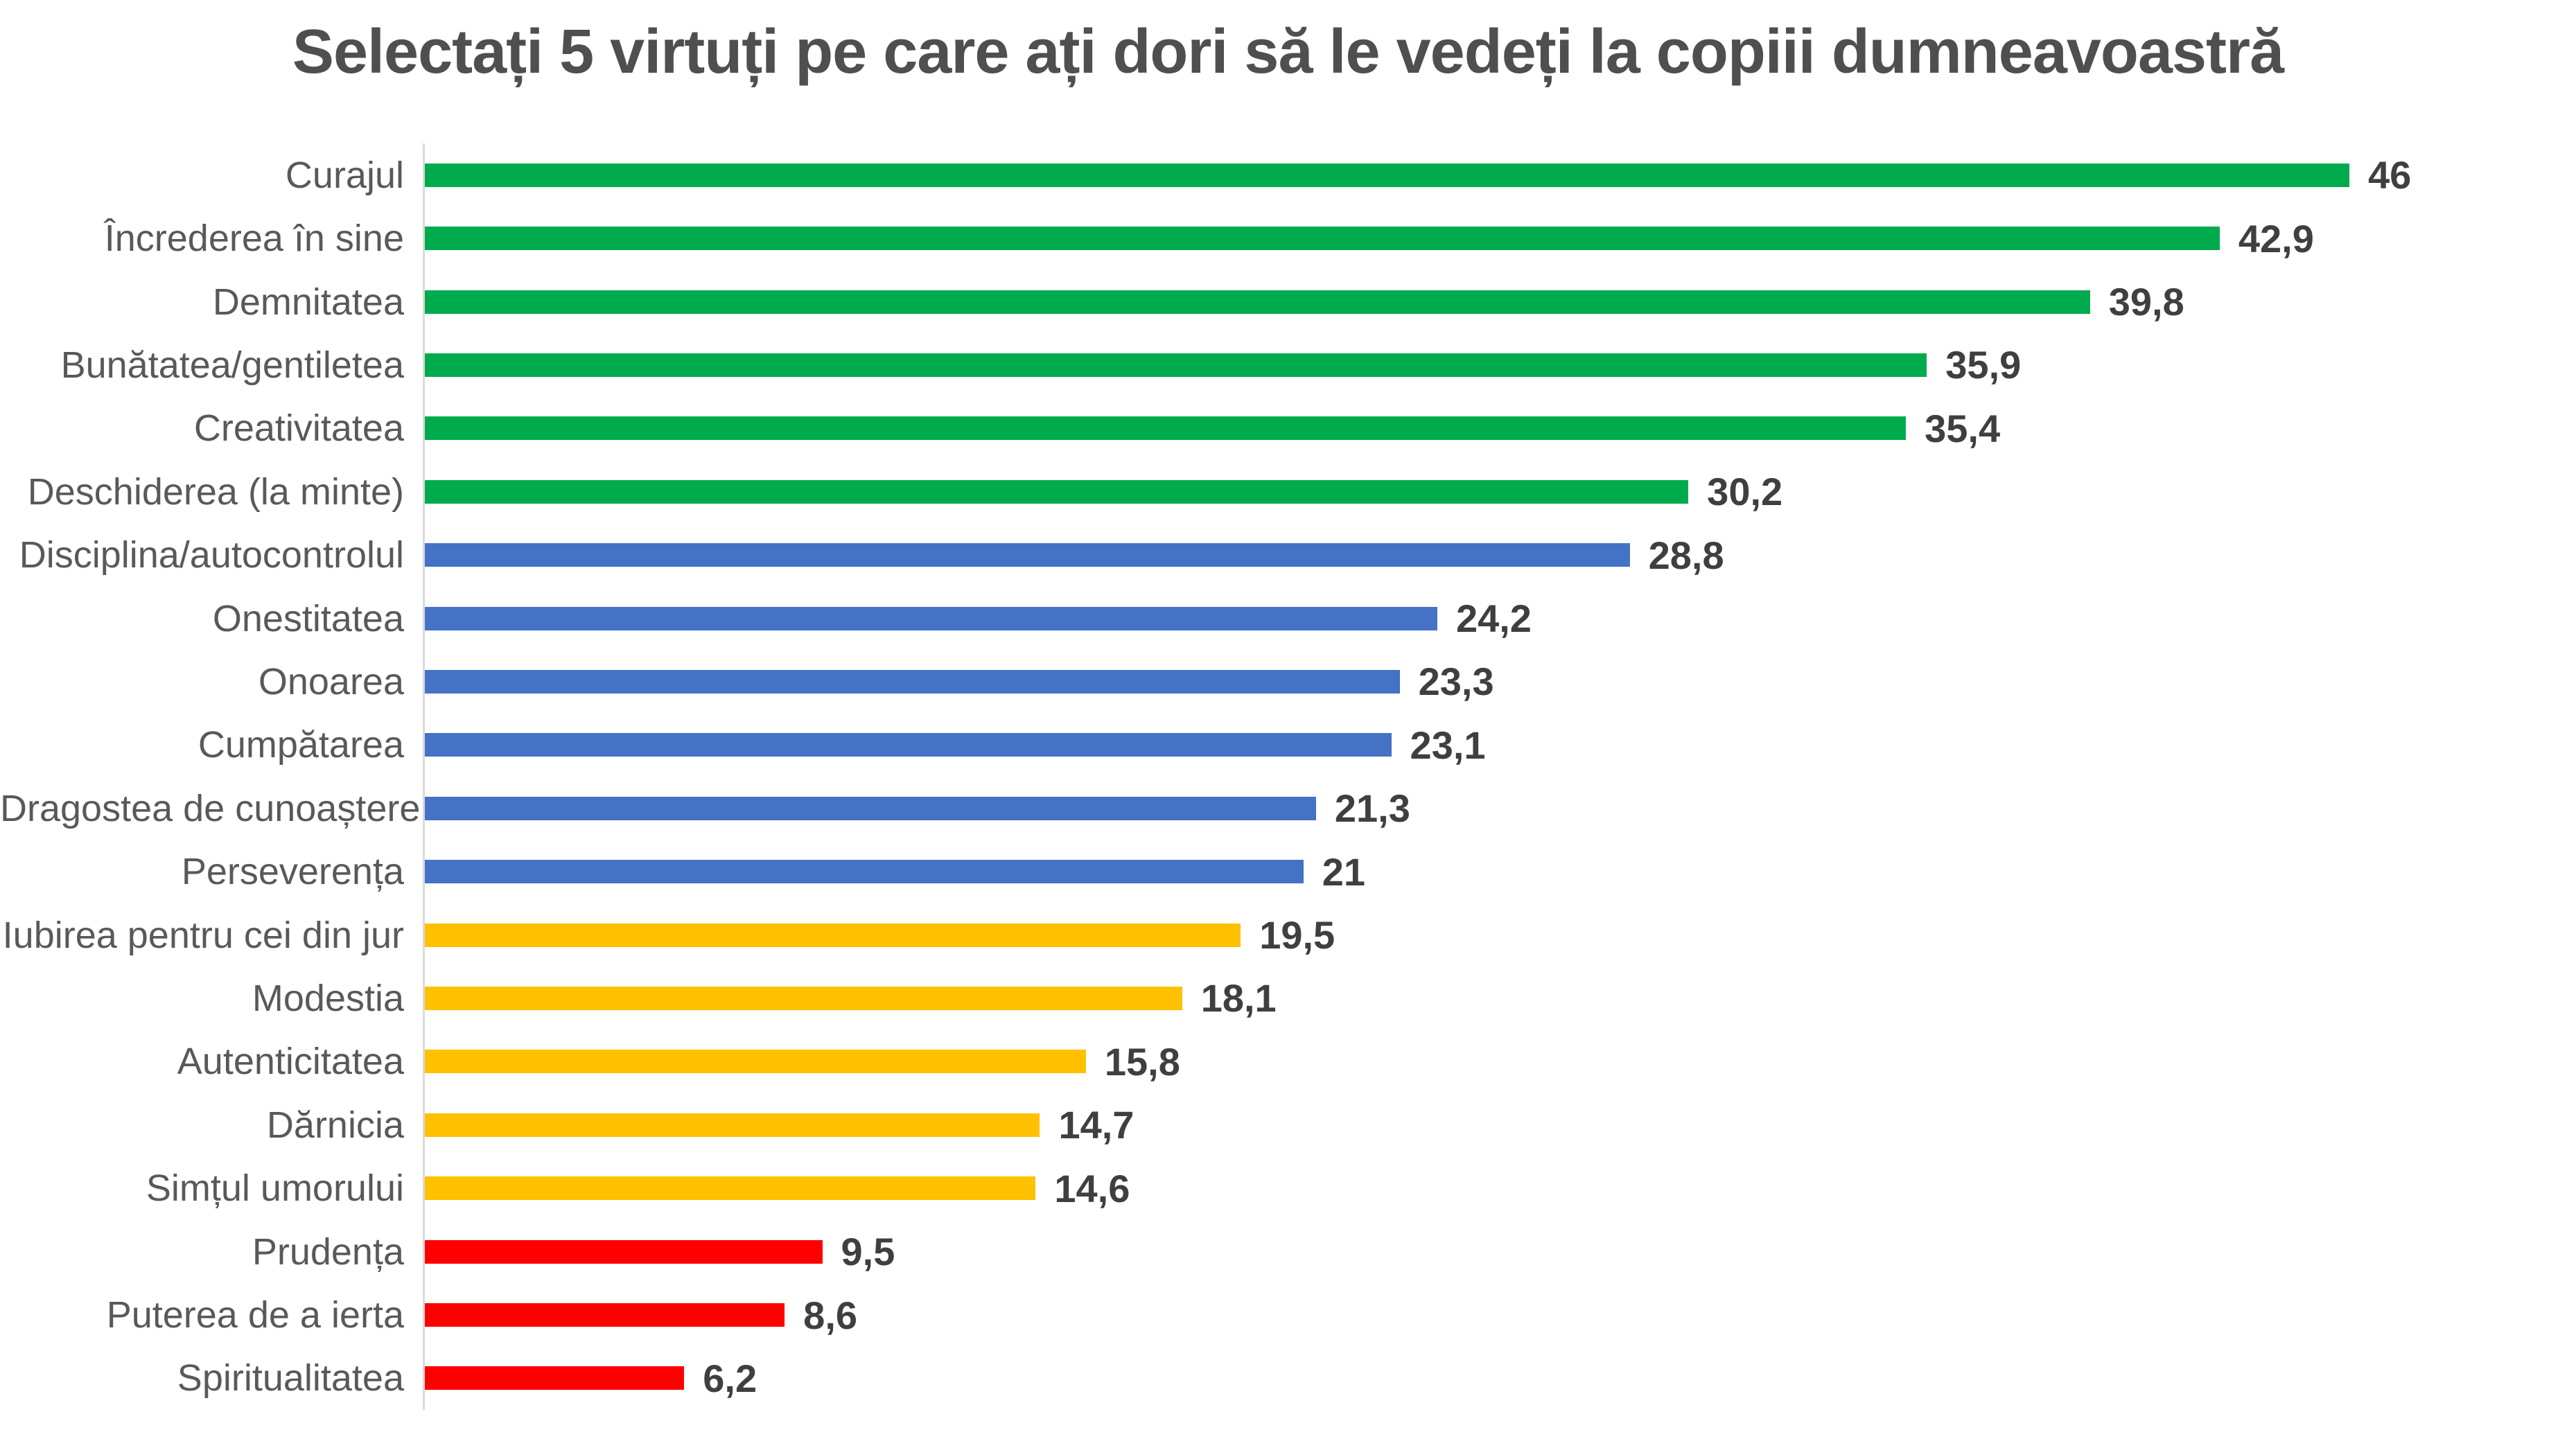 The height and width of the screenshot is (1448, 2576). Describe the element at coordinates (1142, 1061) in the screenshot. I see `value-label: 15,8` at that location.